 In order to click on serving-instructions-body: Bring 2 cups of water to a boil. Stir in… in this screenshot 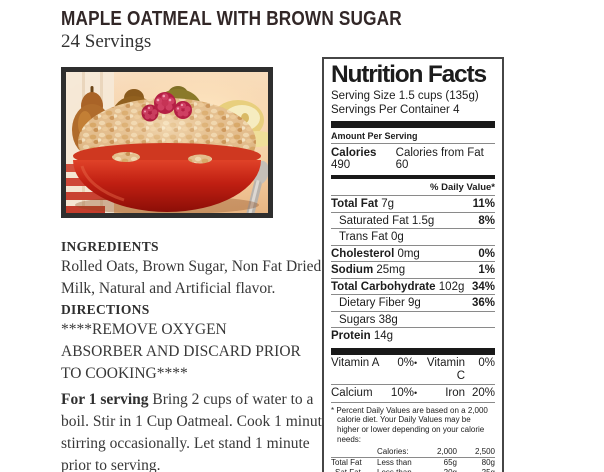, I will do `click(197, 431)`.